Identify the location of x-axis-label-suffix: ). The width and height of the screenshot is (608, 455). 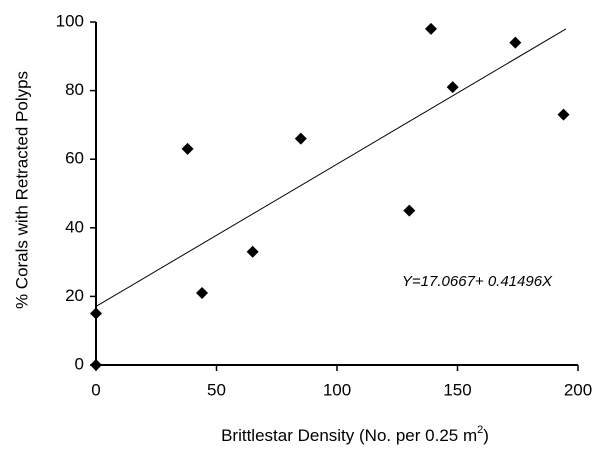
(486, 435).